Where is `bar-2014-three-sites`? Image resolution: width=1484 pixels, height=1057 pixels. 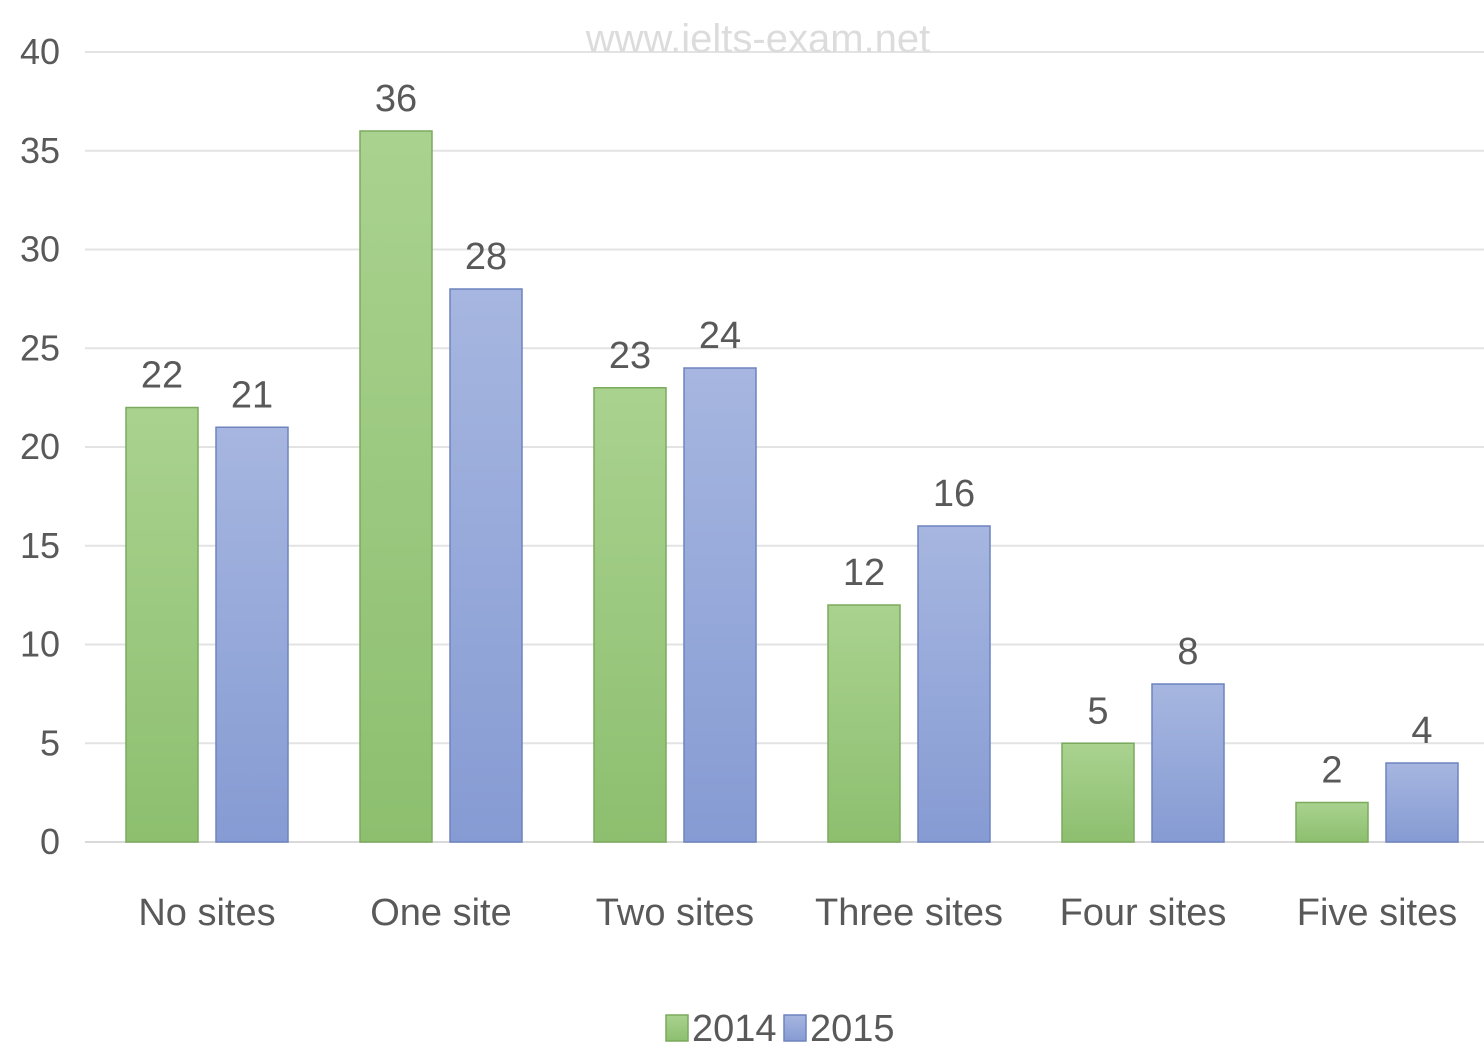 bar-2014-three-sites is located at coordinates (864, 723).